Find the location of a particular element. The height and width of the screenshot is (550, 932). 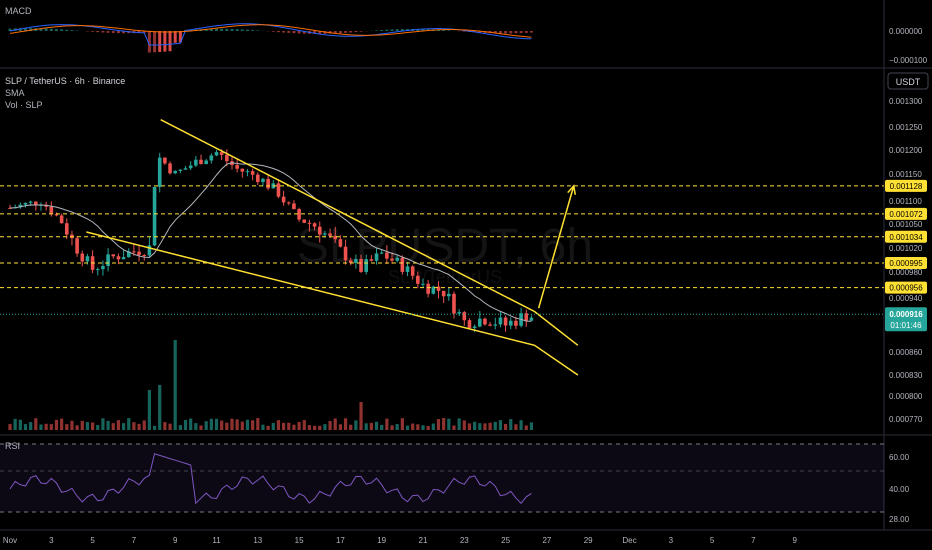

time-axis: Nov 3 5 7 9 11 13 15 17 19 21 23 25 27 29 Dec 3 5 7 9 is located at coordinates (400, 540).